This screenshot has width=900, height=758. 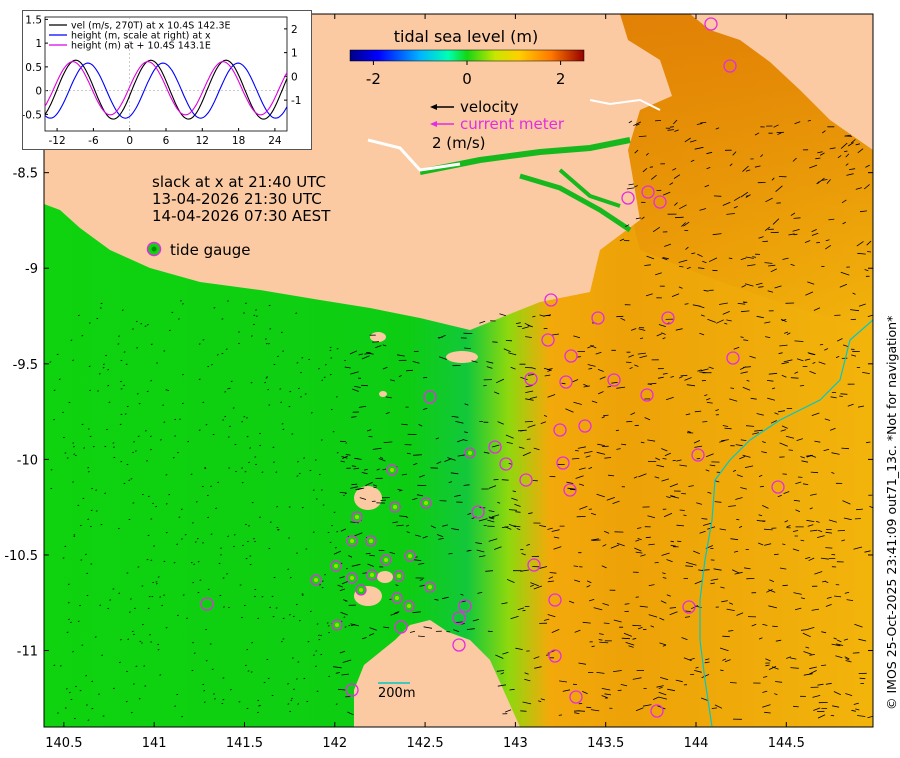 I want to click on inset-left-tick: 0.5, so click(x=33, y=68).